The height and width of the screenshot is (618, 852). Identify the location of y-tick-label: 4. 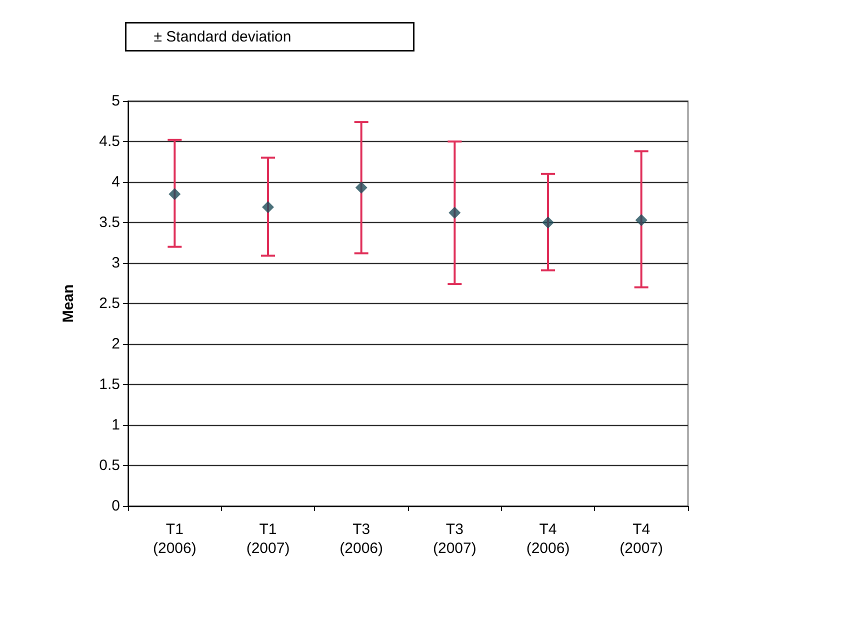
(116, 182).